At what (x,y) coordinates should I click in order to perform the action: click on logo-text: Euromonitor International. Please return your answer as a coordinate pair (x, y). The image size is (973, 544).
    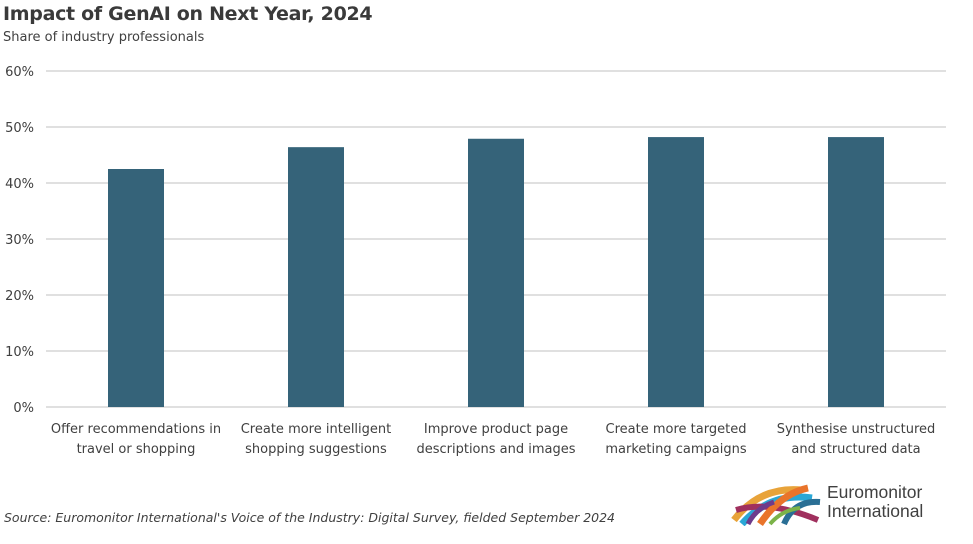
    Looking at the image, I should click on (875, 502).